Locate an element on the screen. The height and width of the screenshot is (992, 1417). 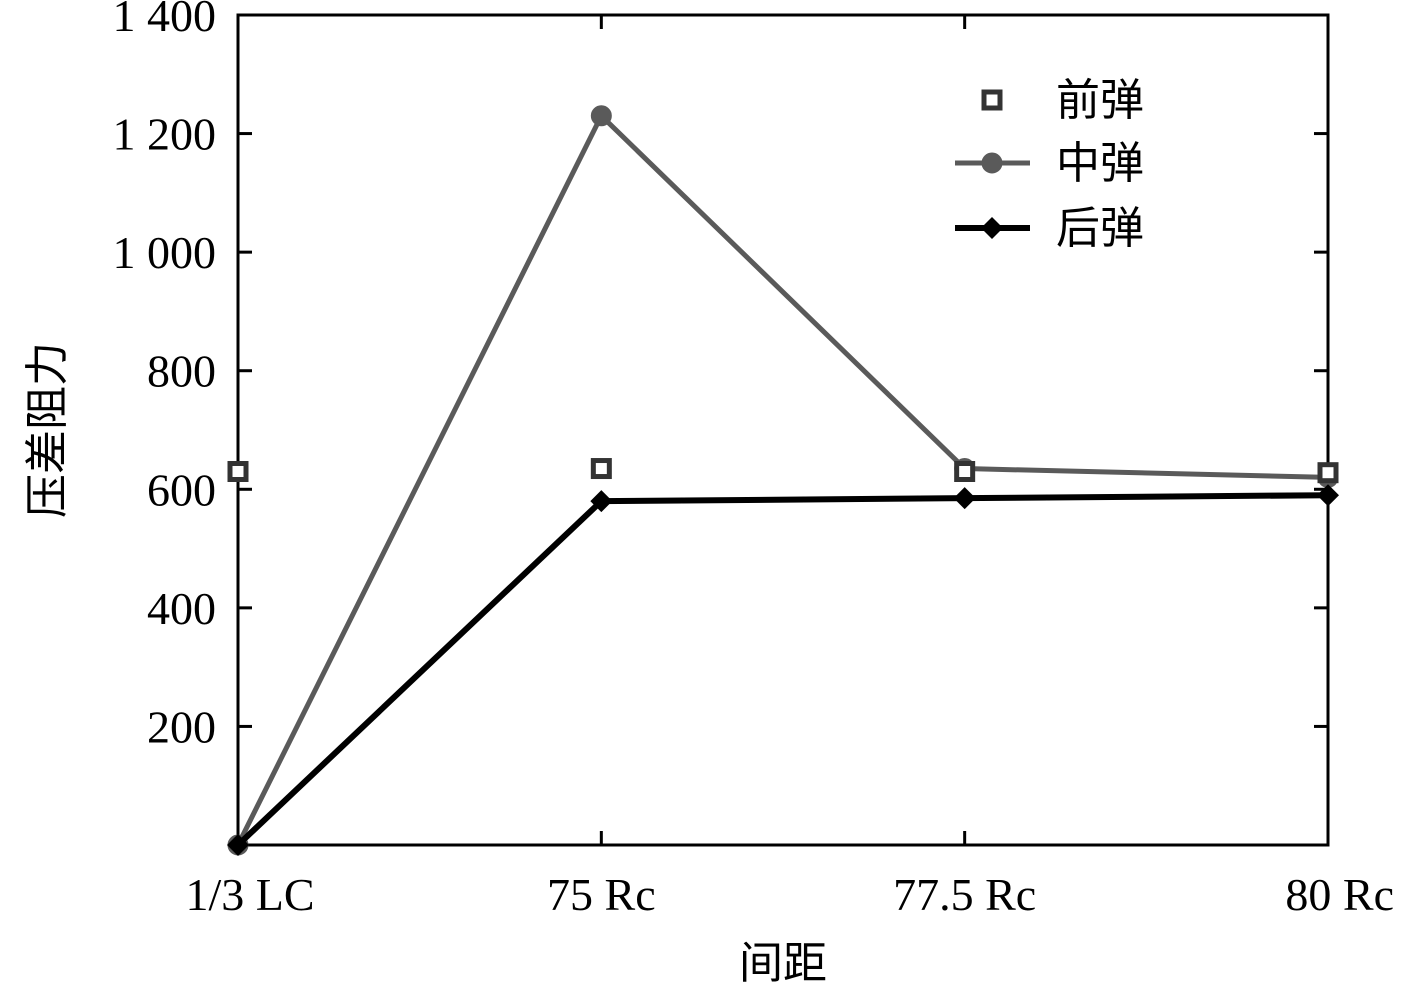
x-axis-title: 间距 is located at coordinates (783, 963).